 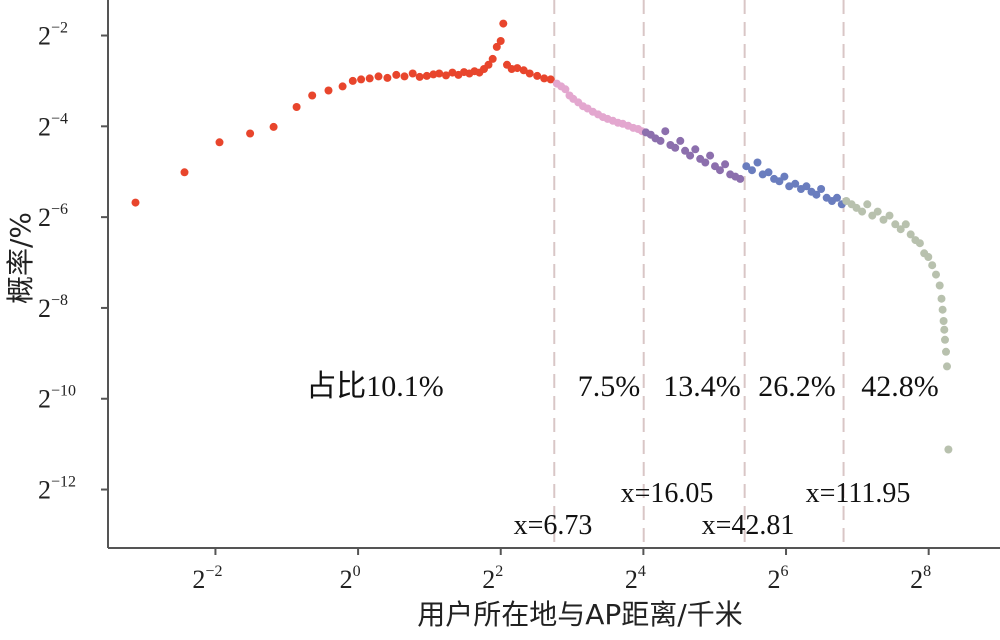 What do you see at coordinates (207, 578) in the screenshot?
I see `x-tick-label-1: 2−2` at bounding box center [207, 578].